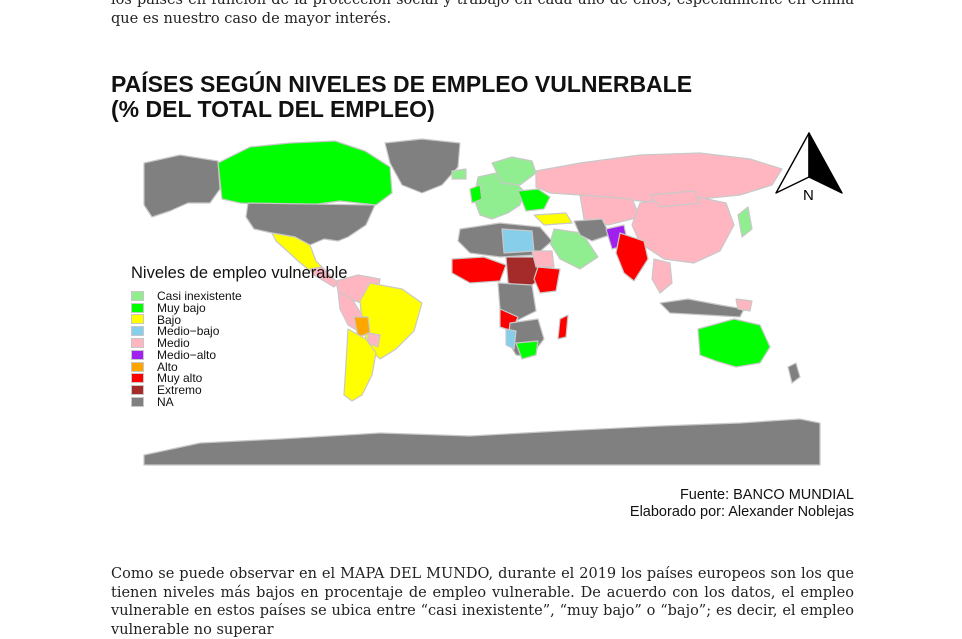 The width and height of the screenshot is (962, 639). I want to click on legend-item: Bajo, so click(239, 320).